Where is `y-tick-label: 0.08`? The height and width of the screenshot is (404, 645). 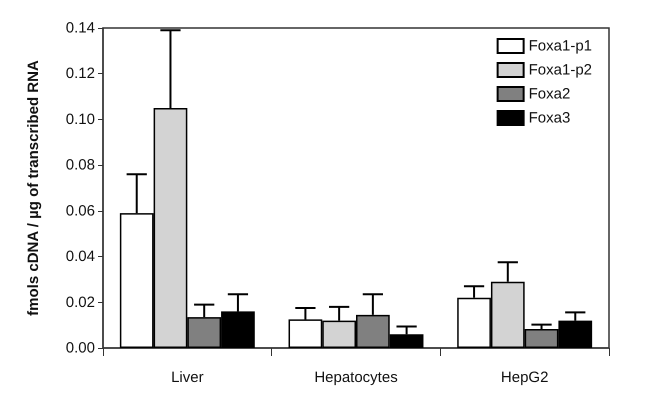
y-tick-label: 0.08 is located at coordinates (80, 165).